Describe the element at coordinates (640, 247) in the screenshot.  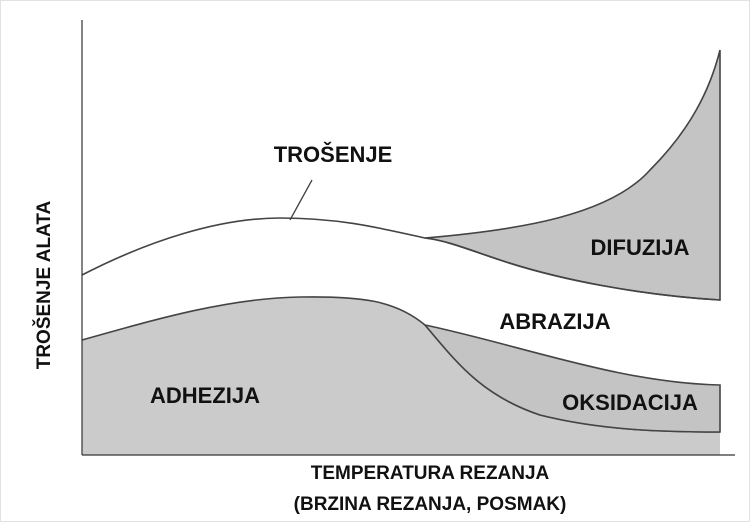
I see `region-label: DIFUZIJA` at that location.